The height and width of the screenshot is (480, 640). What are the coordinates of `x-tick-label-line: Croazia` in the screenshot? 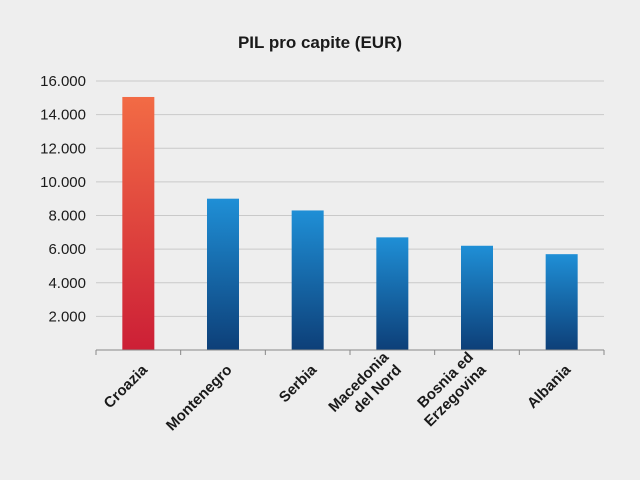 It's located at (126, 386).